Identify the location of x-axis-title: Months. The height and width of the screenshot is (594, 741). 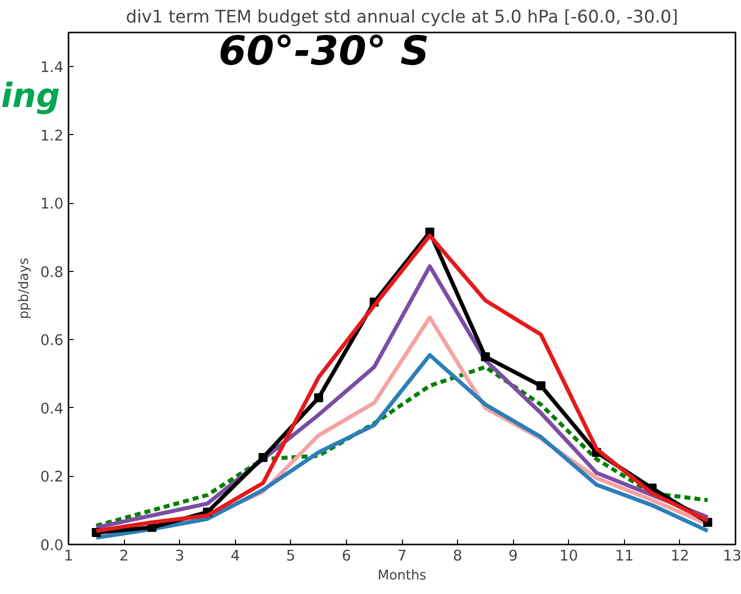
(402, 576).